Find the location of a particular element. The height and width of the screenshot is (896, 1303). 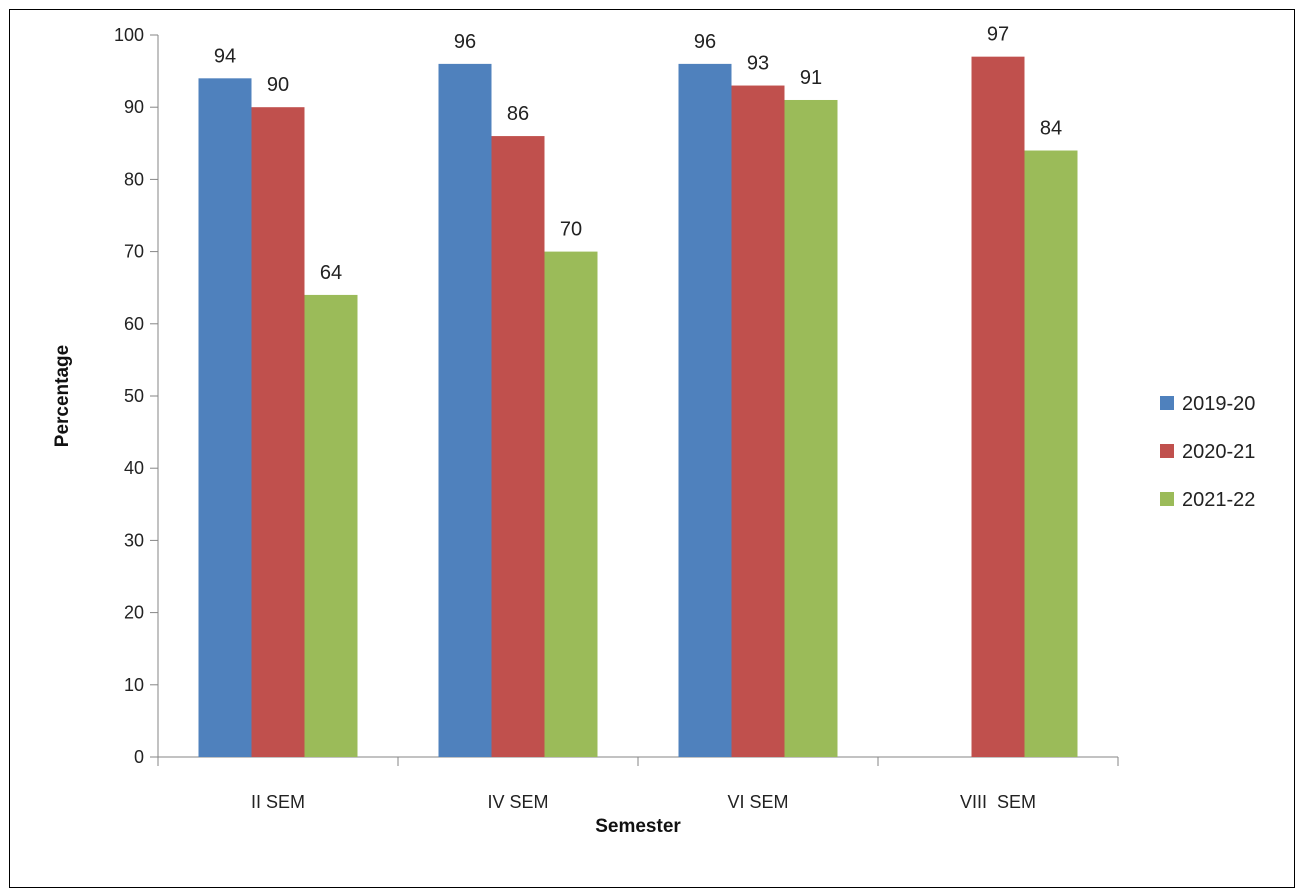

data-label: 70 is located at coordinates (571, 230).